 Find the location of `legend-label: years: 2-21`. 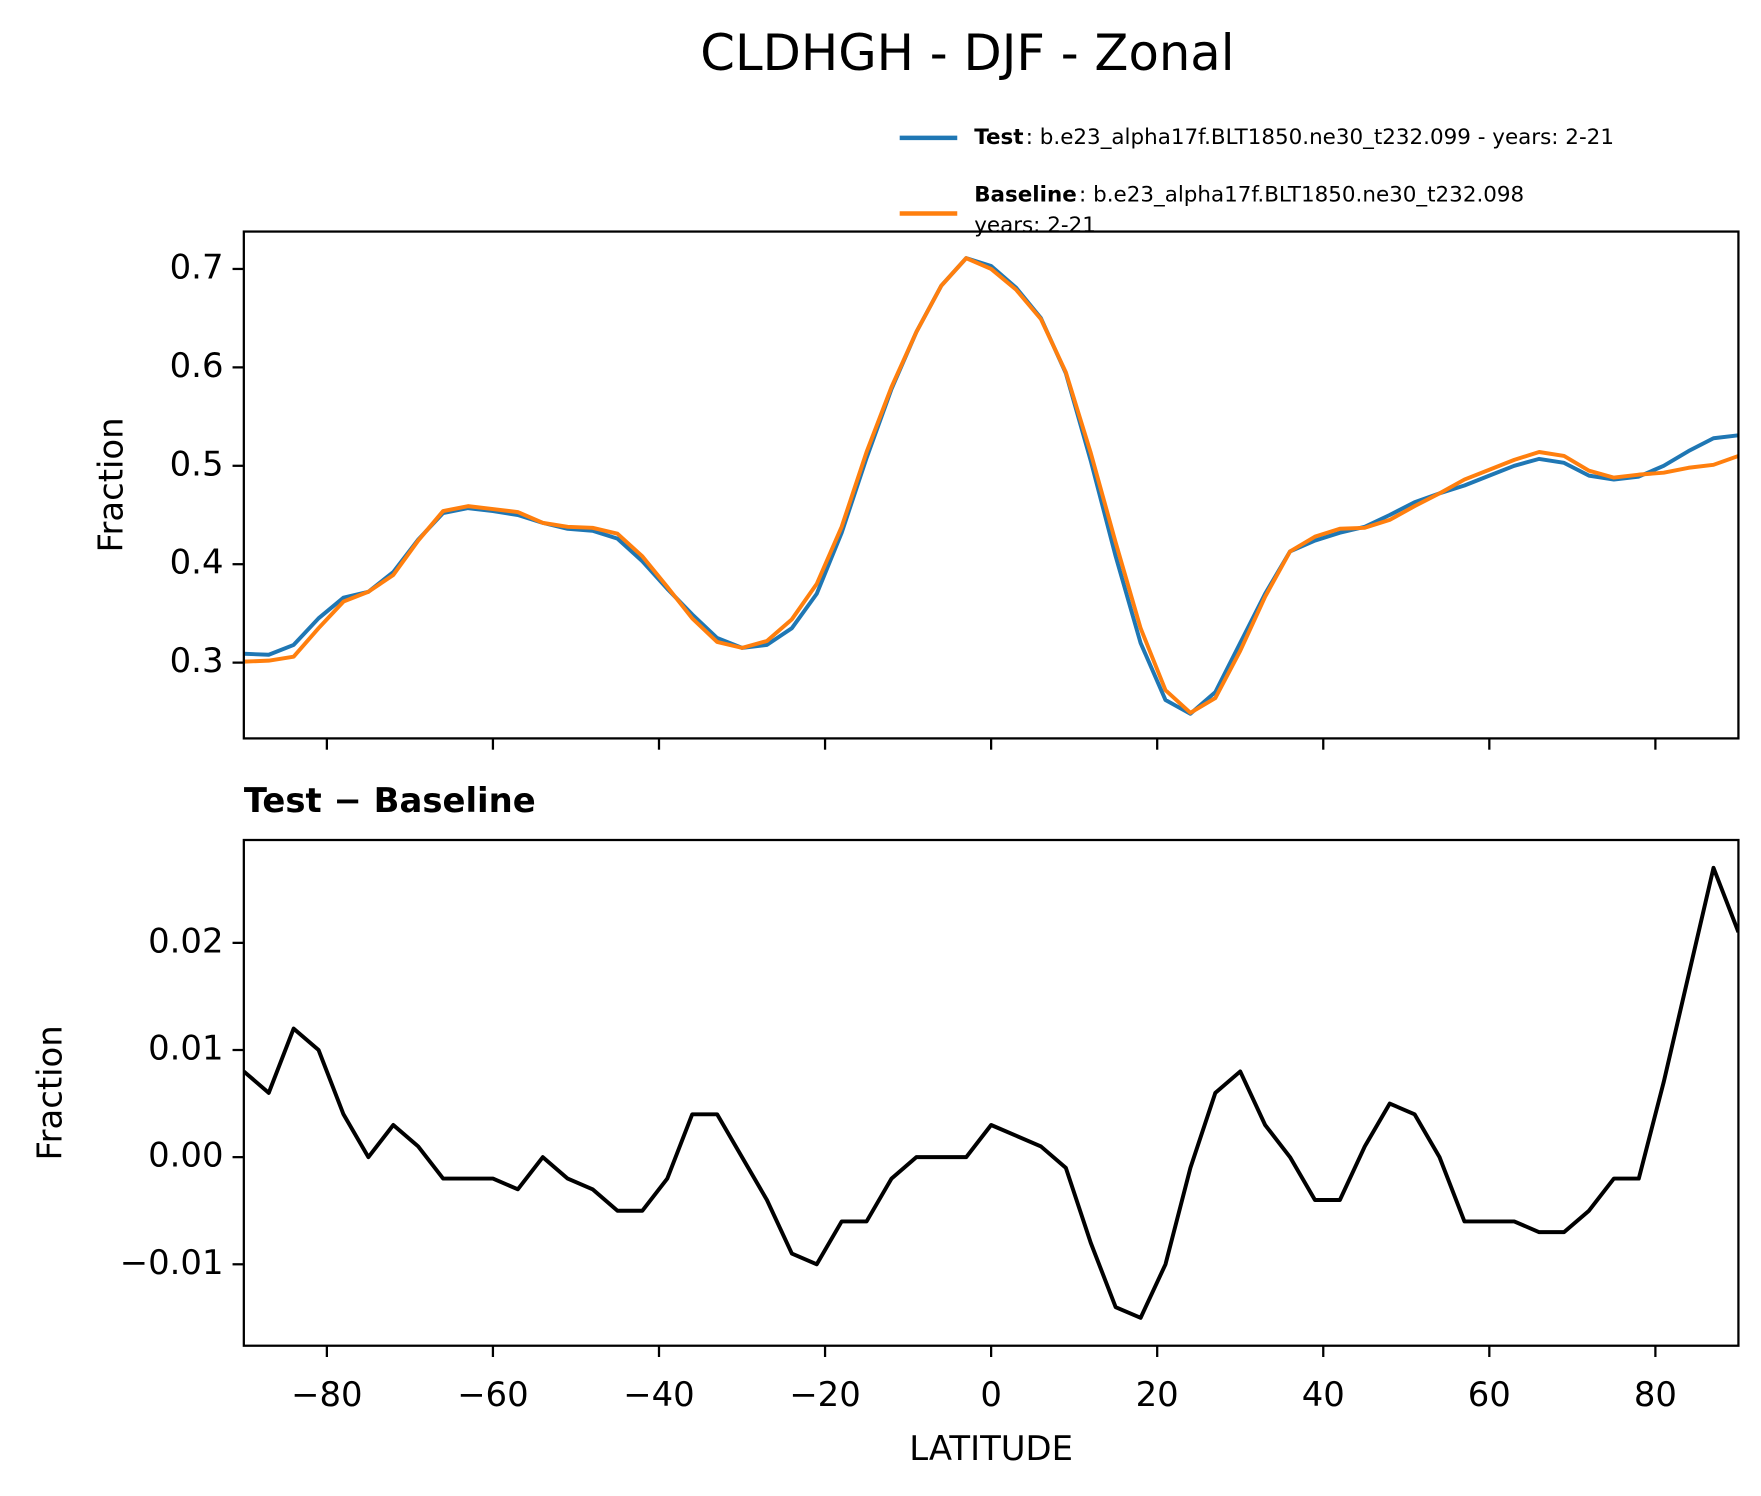

legend-label: years: 2-21 is located at coordinates (1035, 225).